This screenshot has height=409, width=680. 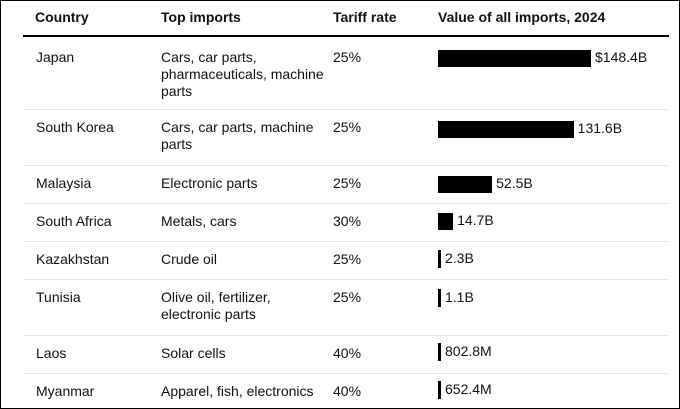 I want to click on header-country: Country, so click(x=62, y=17).